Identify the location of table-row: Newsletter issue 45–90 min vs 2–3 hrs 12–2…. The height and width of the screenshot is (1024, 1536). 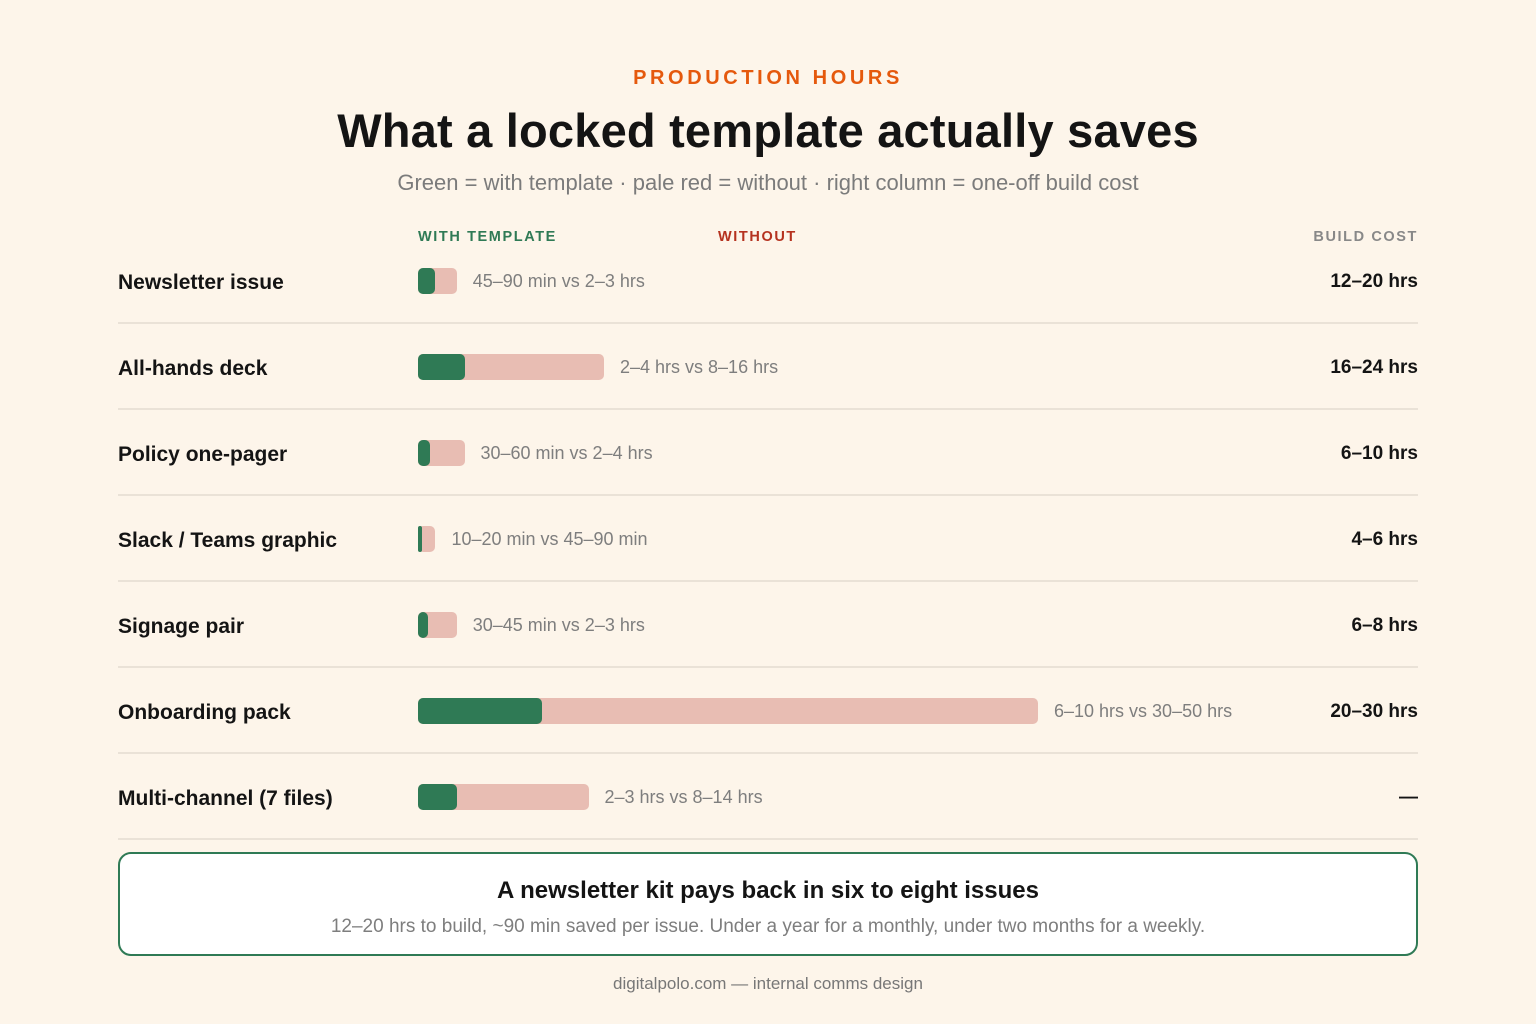
(768, 281).